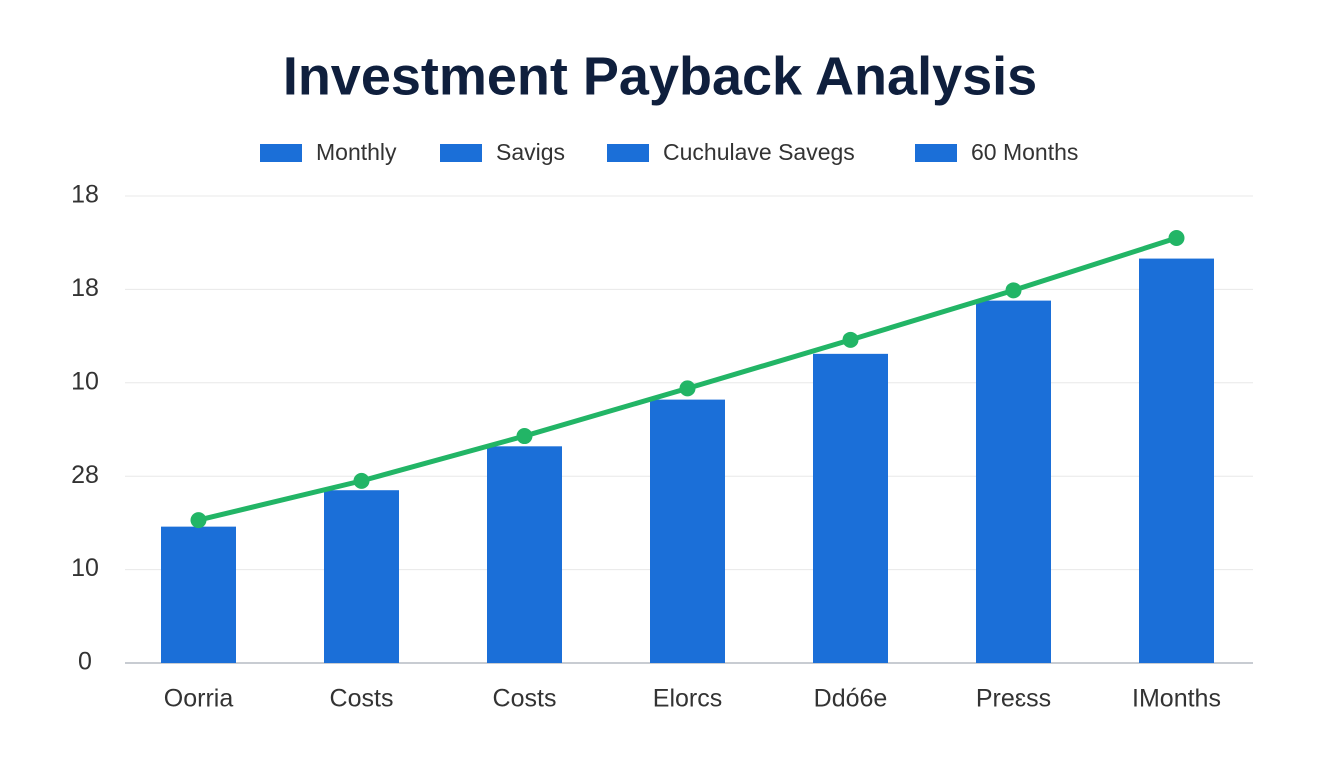 This screenshot has height=768, width=1344. What do you see at coordinates (851, 699) in the screenshot?
I see `x-tick-label: Ddó6e` at bounding box center [851, 699].